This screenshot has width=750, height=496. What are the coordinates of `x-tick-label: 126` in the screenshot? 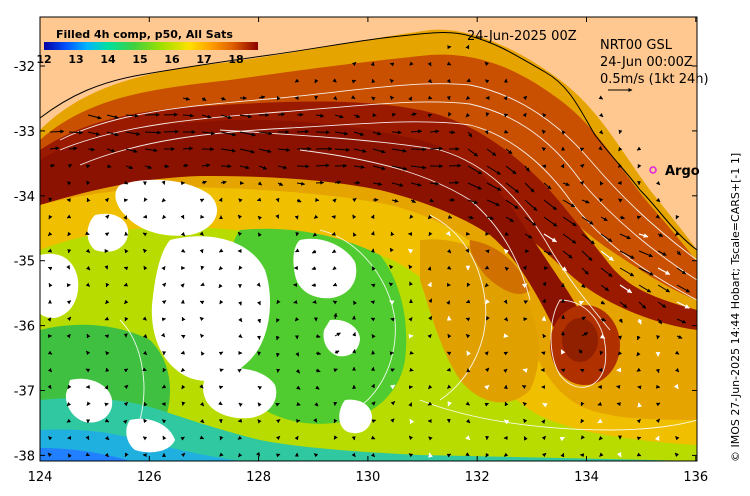 It's located at (149, 477).